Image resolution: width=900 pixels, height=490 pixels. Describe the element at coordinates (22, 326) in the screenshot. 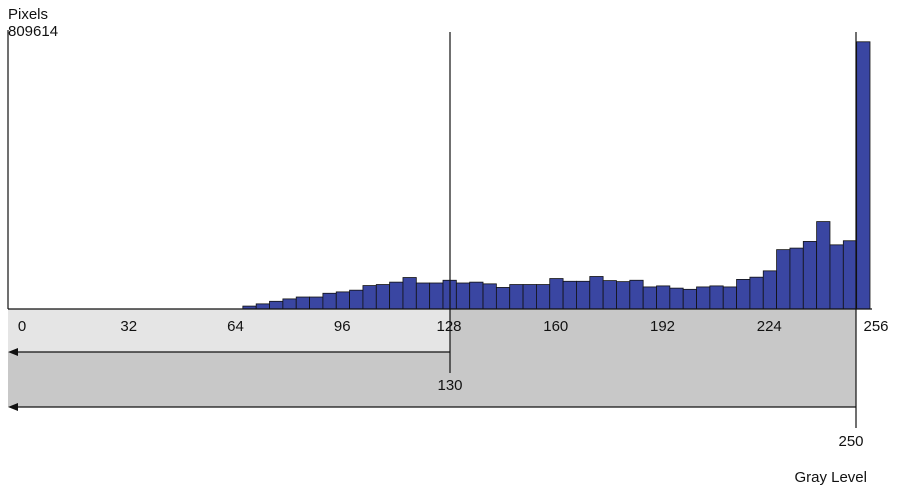

I see `x-tick-label: 0` at that location.